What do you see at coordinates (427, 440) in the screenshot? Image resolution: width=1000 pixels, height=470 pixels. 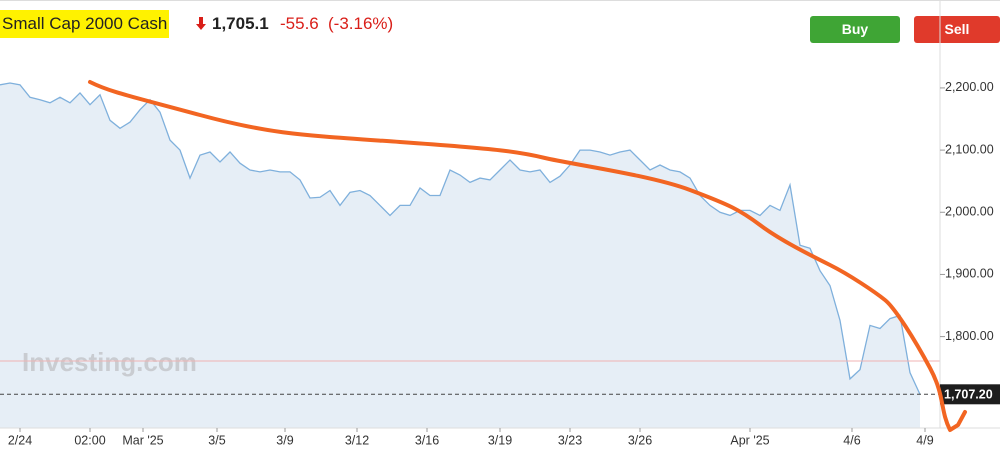 I see `x-tick-label: 3/16` at bounding box center [427, 440].